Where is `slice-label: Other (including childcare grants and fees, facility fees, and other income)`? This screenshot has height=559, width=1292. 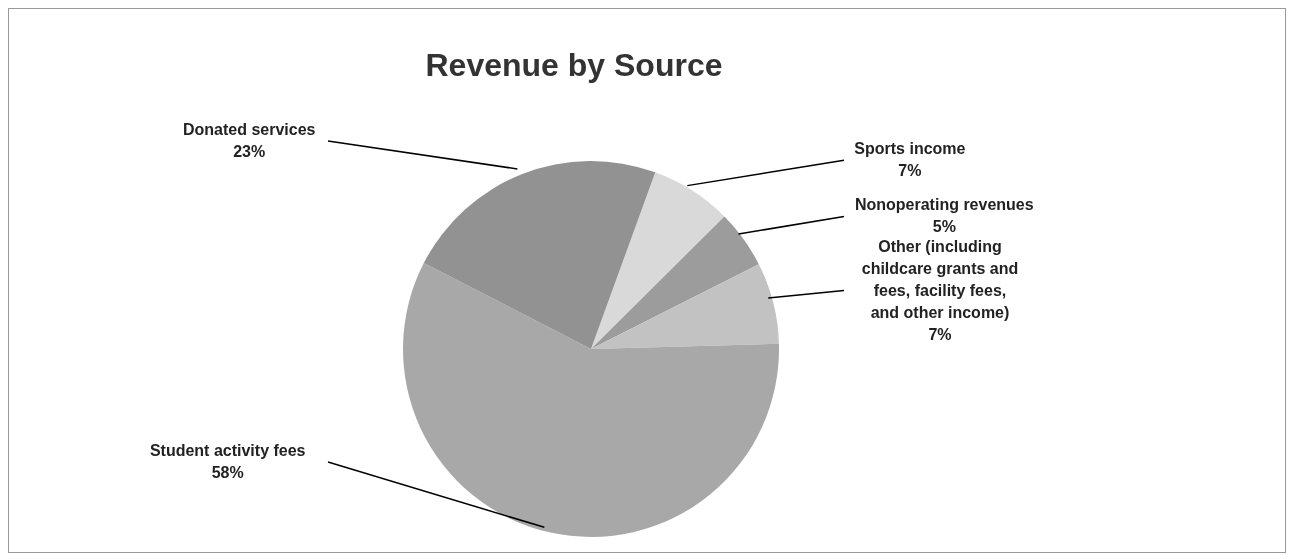
slice-label: Other (including childcare grants and fees, facility fees, and other income) is located at coordinates (940, 279).